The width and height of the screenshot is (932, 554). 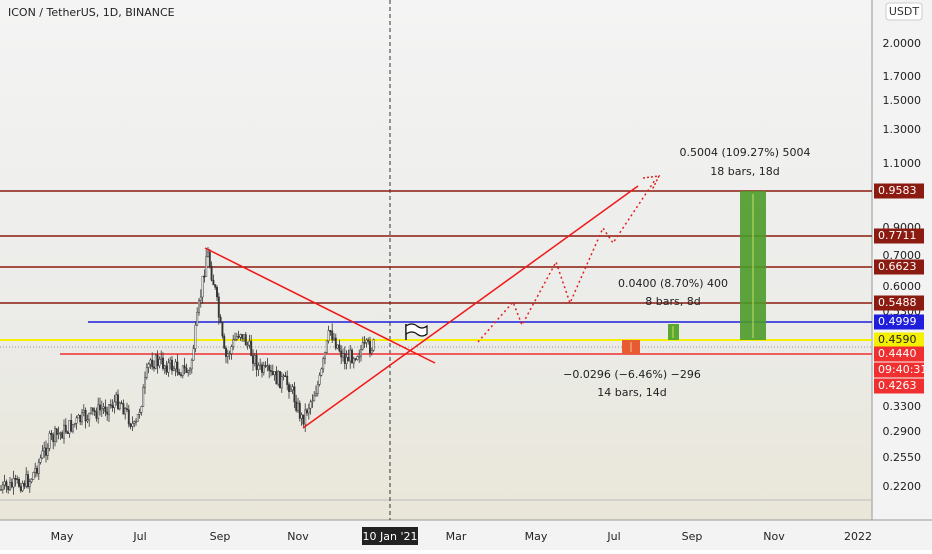 What do you see at coordinates (673, 283) in the screenshot?
I see `measure-change: 0.0400 (8.70%) 400` at bounding box center [673, 283].